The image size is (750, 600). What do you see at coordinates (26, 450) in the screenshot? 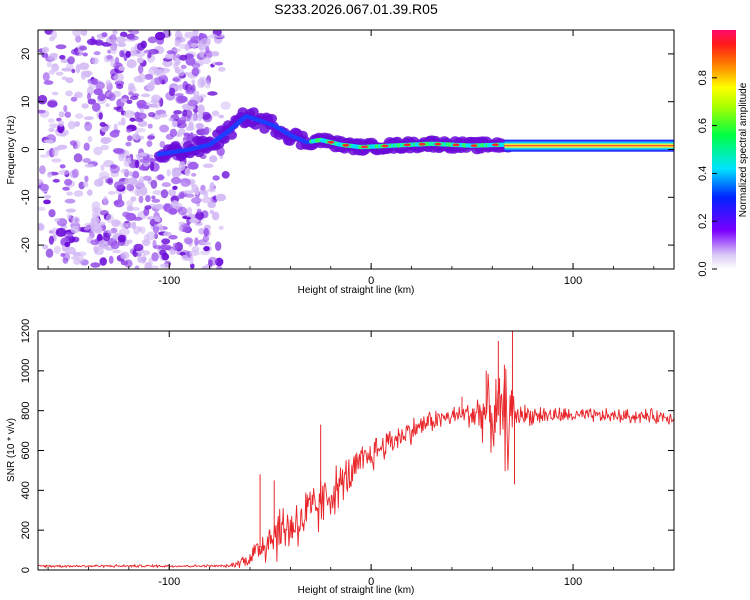
I see `snr-y-tick-label: 600` at bounding box center [26, 450].